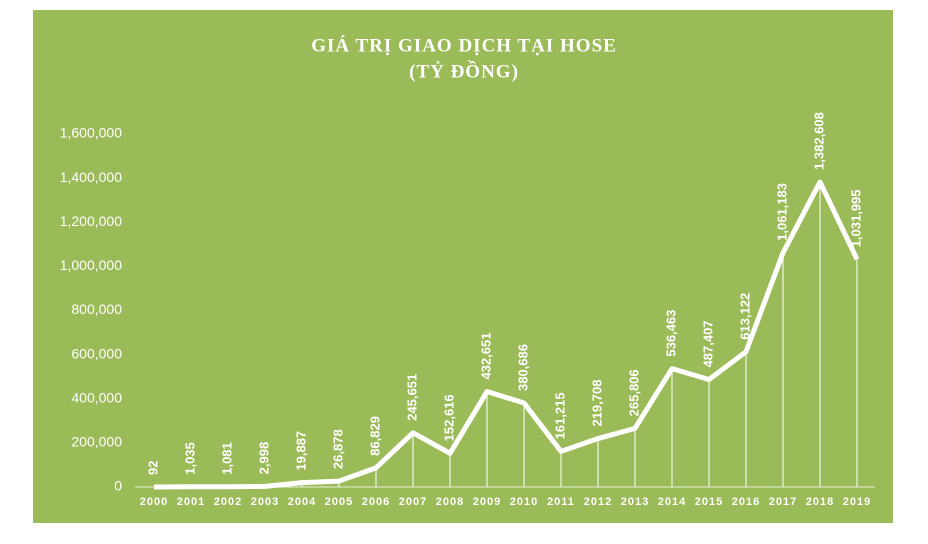  Describe the element at coordinates (265, 502) in the screenshot. I see `x-tick-label: 2003` at that location.